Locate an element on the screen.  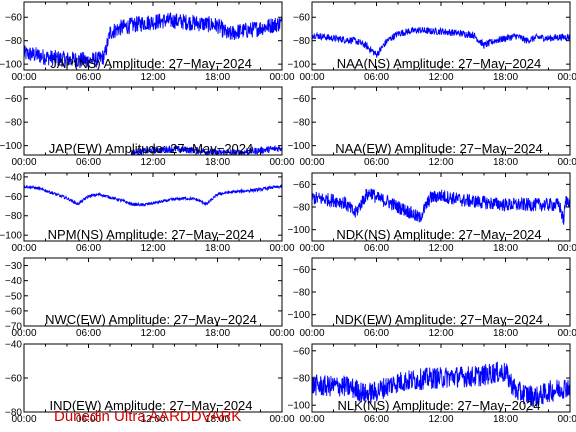
panel-title: JAP(NS) Amplitude: 27−May−2024 is located at coordinates (151, 63).